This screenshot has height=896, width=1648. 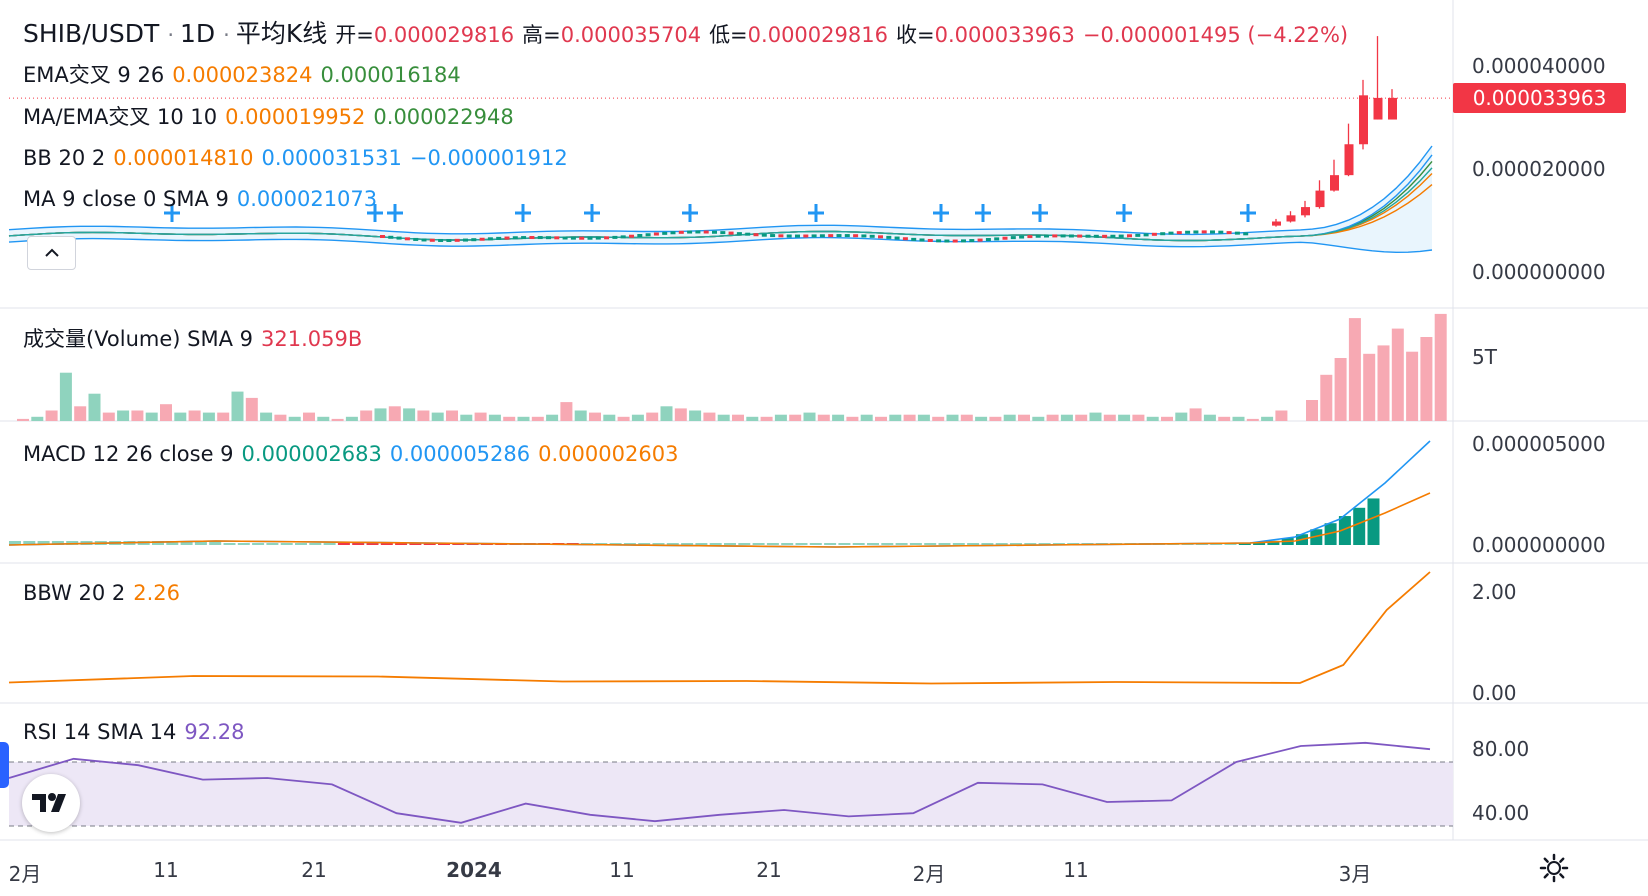 I want to click on rsi-axis-label: 40.00, so click(x=1501, y=813).